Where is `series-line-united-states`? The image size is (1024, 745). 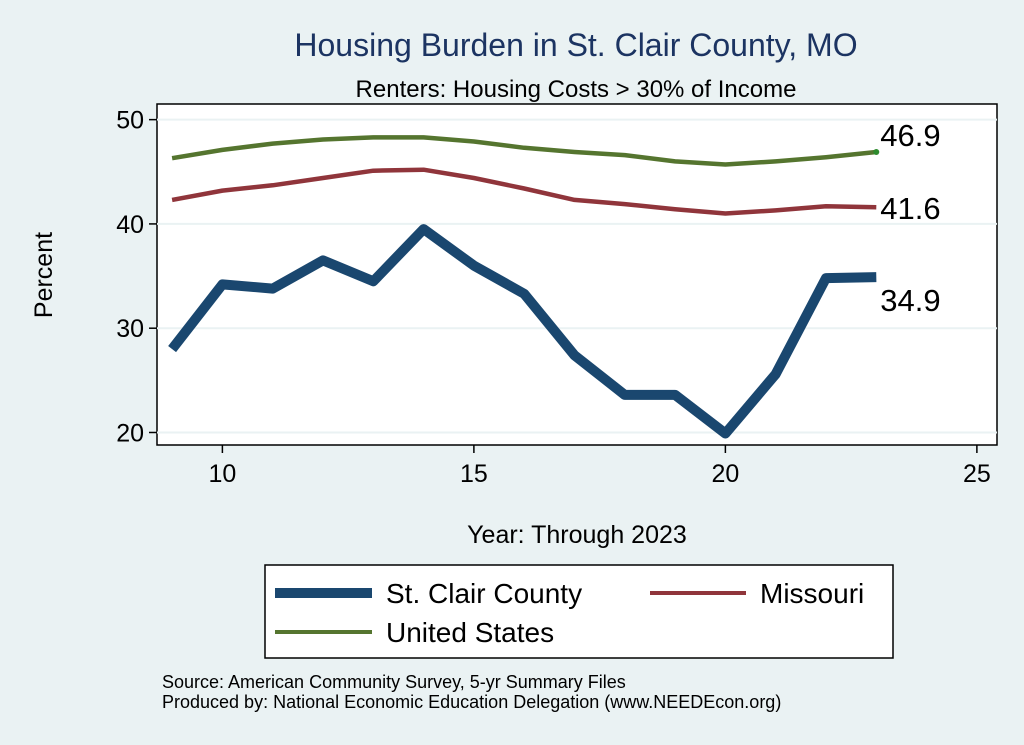 series-line-united-states is located at coordinates (524, 151).